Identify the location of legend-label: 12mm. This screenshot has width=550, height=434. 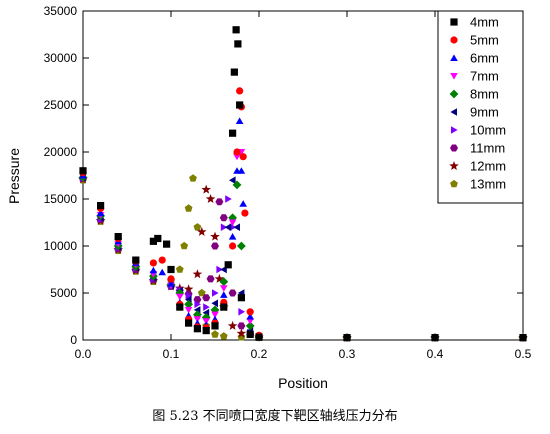
(488, 166).